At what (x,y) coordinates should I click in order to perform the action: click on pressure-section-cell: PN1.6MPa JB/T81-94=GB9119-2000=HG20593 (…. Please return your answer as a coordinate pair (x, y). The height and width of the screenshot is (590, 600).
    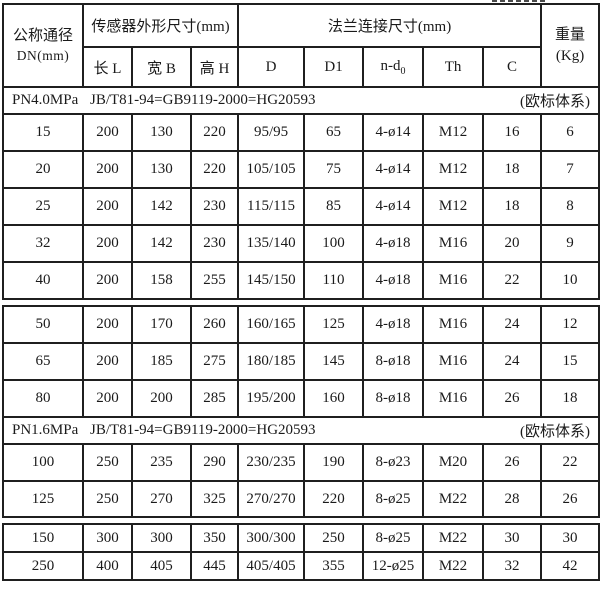
    Looking at the image, I should click on (301, 430).